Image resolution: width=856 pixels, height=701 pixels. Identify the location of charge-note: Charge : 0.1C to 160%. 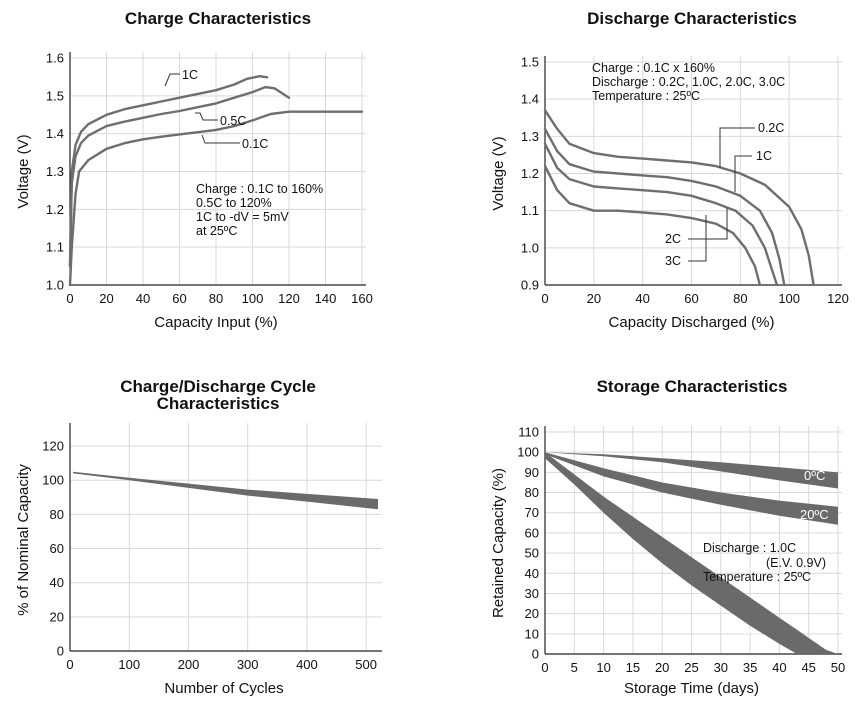
(259, 189).